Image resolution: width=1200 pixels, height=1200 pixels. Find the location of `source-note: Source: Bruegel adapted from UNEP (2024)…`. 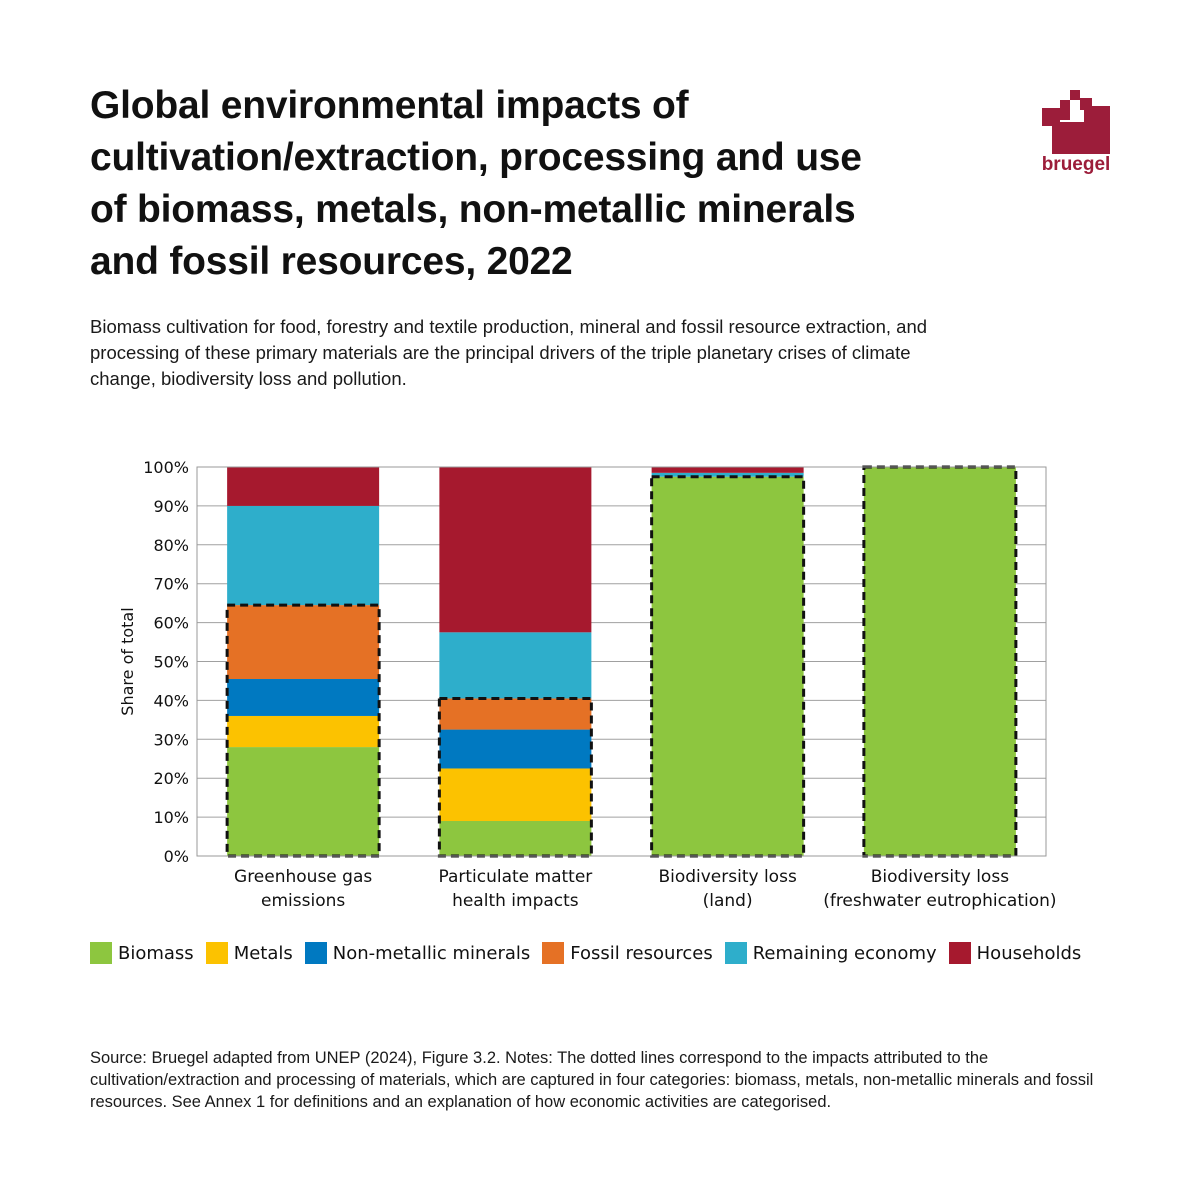

source-note: Source: Bruegel adapted from UNEP (2024)… is located at coordinates (592, 1080).